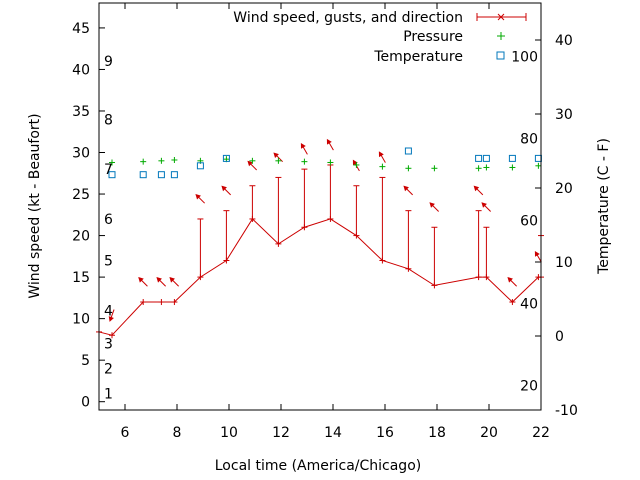  I want to click on y-tick-label: 20, so click(81, 237).